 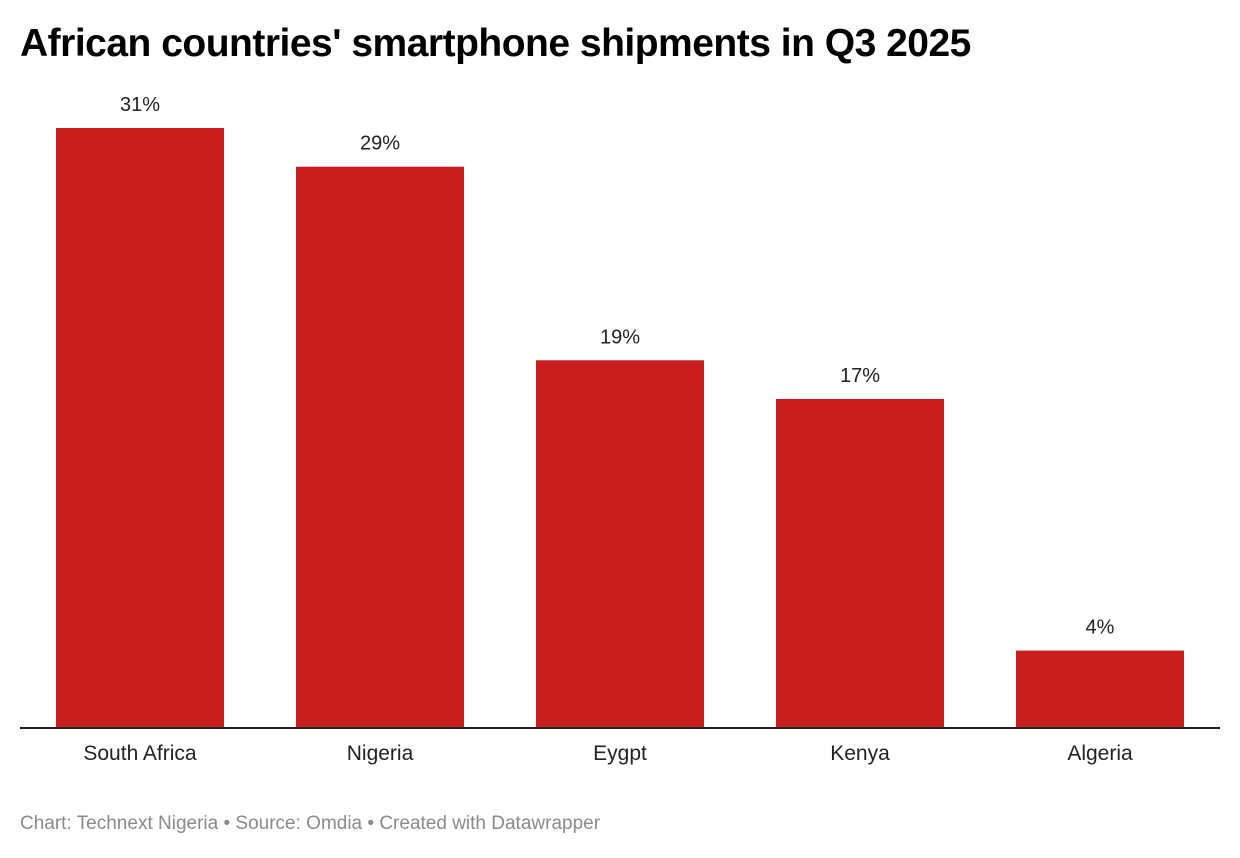 What do you see at coordinates (380, 144) in the screenshot?
I see `data-label: 29%` at bounding box center [380, 144].